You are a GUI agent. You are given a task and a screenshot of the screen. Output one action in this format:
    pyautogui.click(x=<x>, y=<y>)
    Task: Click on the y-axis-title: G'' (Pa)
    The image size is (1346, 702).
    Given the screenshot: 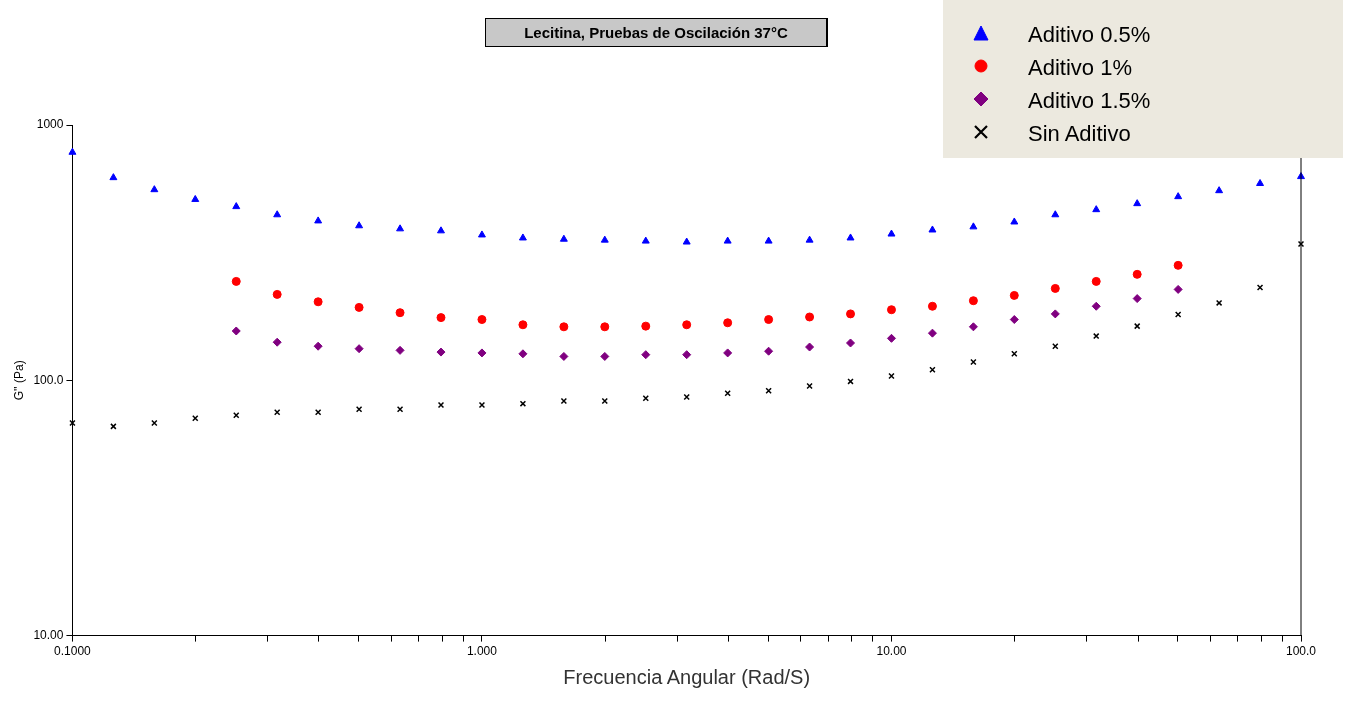 What is the action you would take?
    pyautogui.click(x=18, y=380)
    